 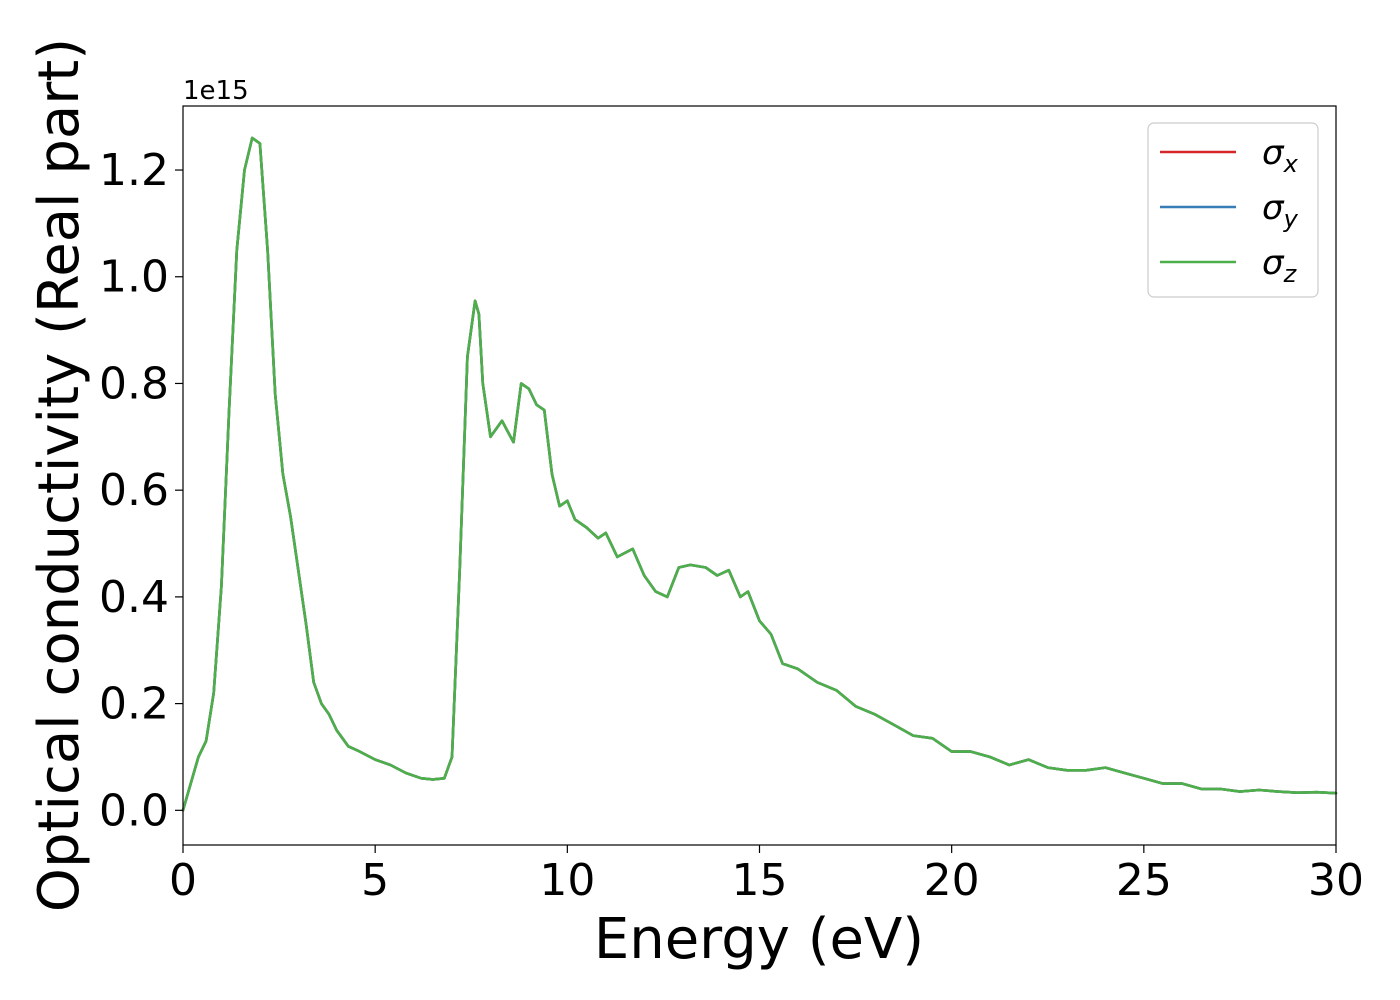 I want to click on x-axis-label: Energy (eV), so click(x=759, y=939).